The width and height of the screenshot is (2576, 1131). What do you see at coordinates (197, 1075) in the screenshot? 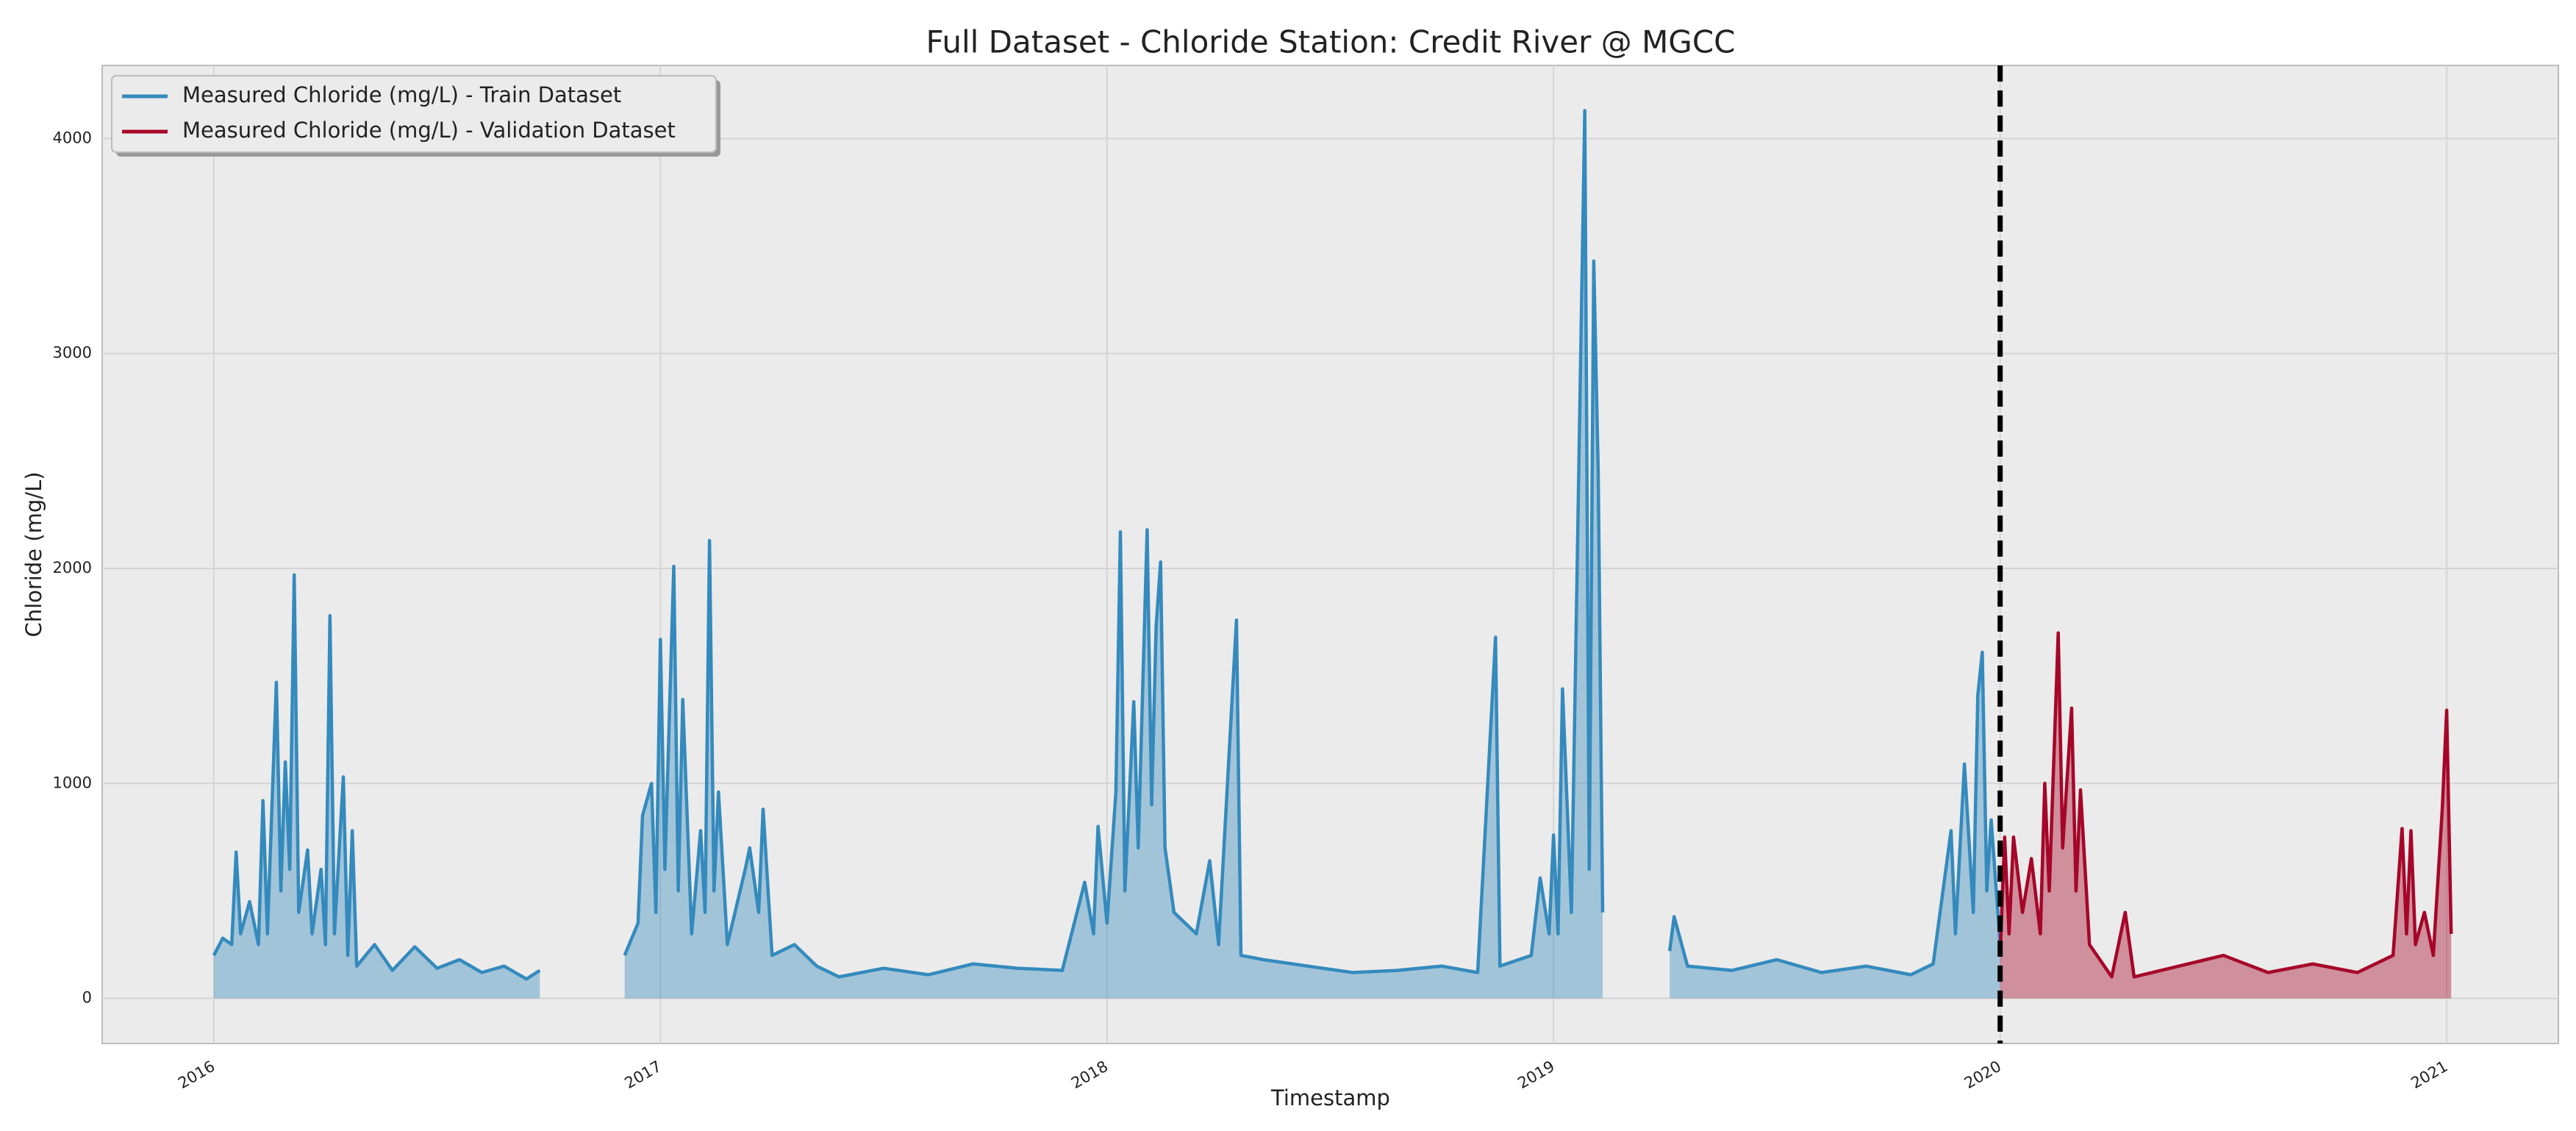
I see `x-tick-label: 2016` at bounding box center [197, 1075].